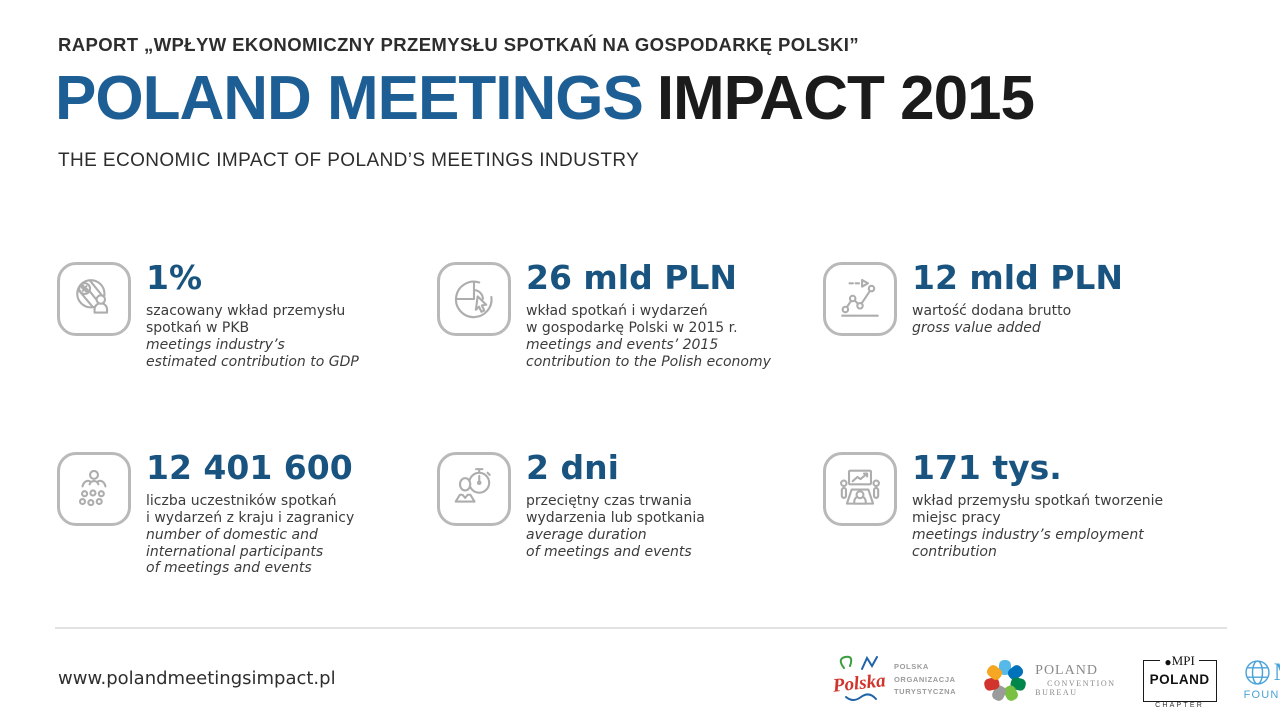  Describe the element at coordinates (197, 678) in the screenshot. I see `website-url: www.polandmeetingsimpact.pl` at that location.